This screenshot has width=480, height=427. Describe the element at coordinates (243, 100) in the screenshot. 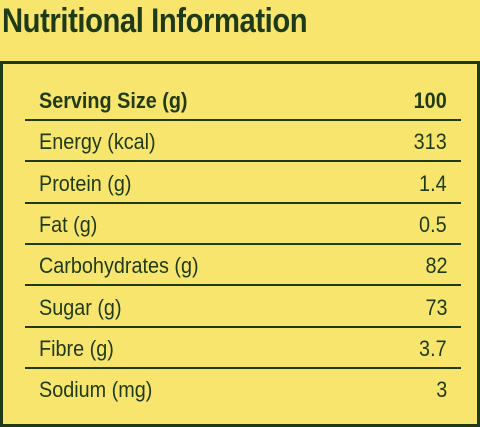

I see `header-row: Serving Size (g) 100` at that location.